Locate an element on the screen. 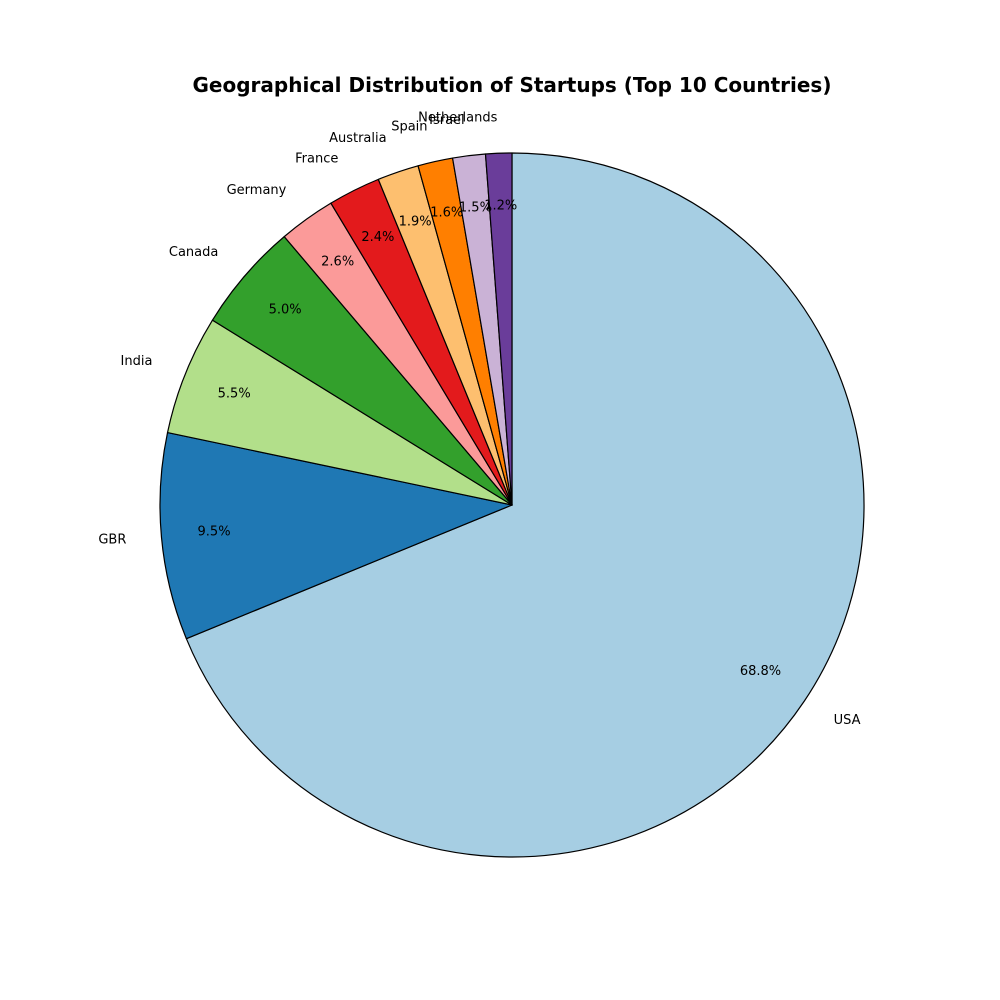 The image size is (1000, 1000). pct-label-france: 2.4% is located at coordinates (377, 237).